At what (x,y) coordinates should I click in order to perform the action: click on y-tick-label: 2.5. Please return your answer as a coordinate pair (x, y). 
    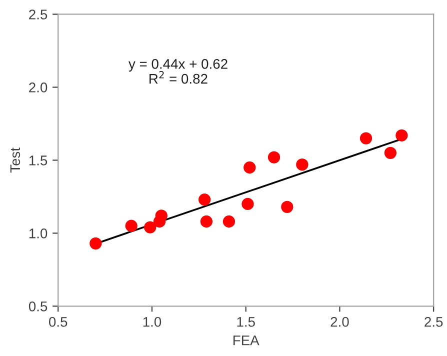
    Looking at the image, I should click on (38, 15).